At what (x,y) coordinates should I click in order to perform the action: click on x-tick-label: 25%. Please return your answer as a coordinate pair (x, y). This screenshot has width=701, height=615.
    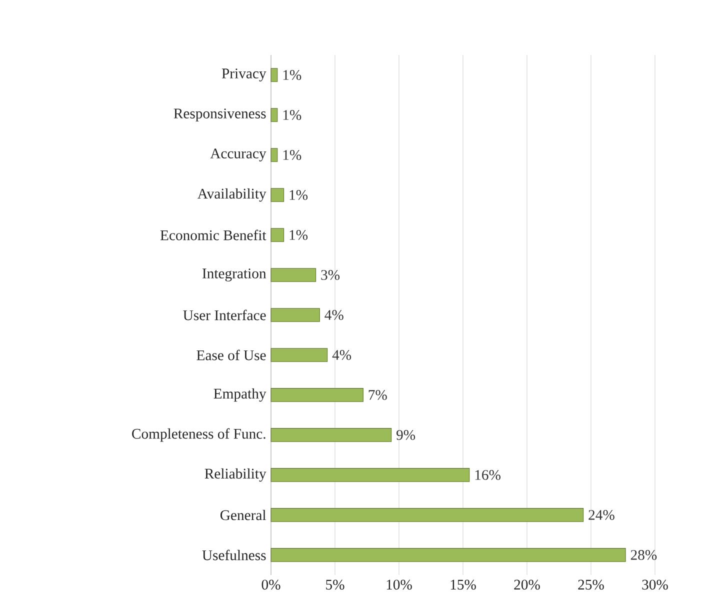
    Looking at the image, I should click on (591, 585).